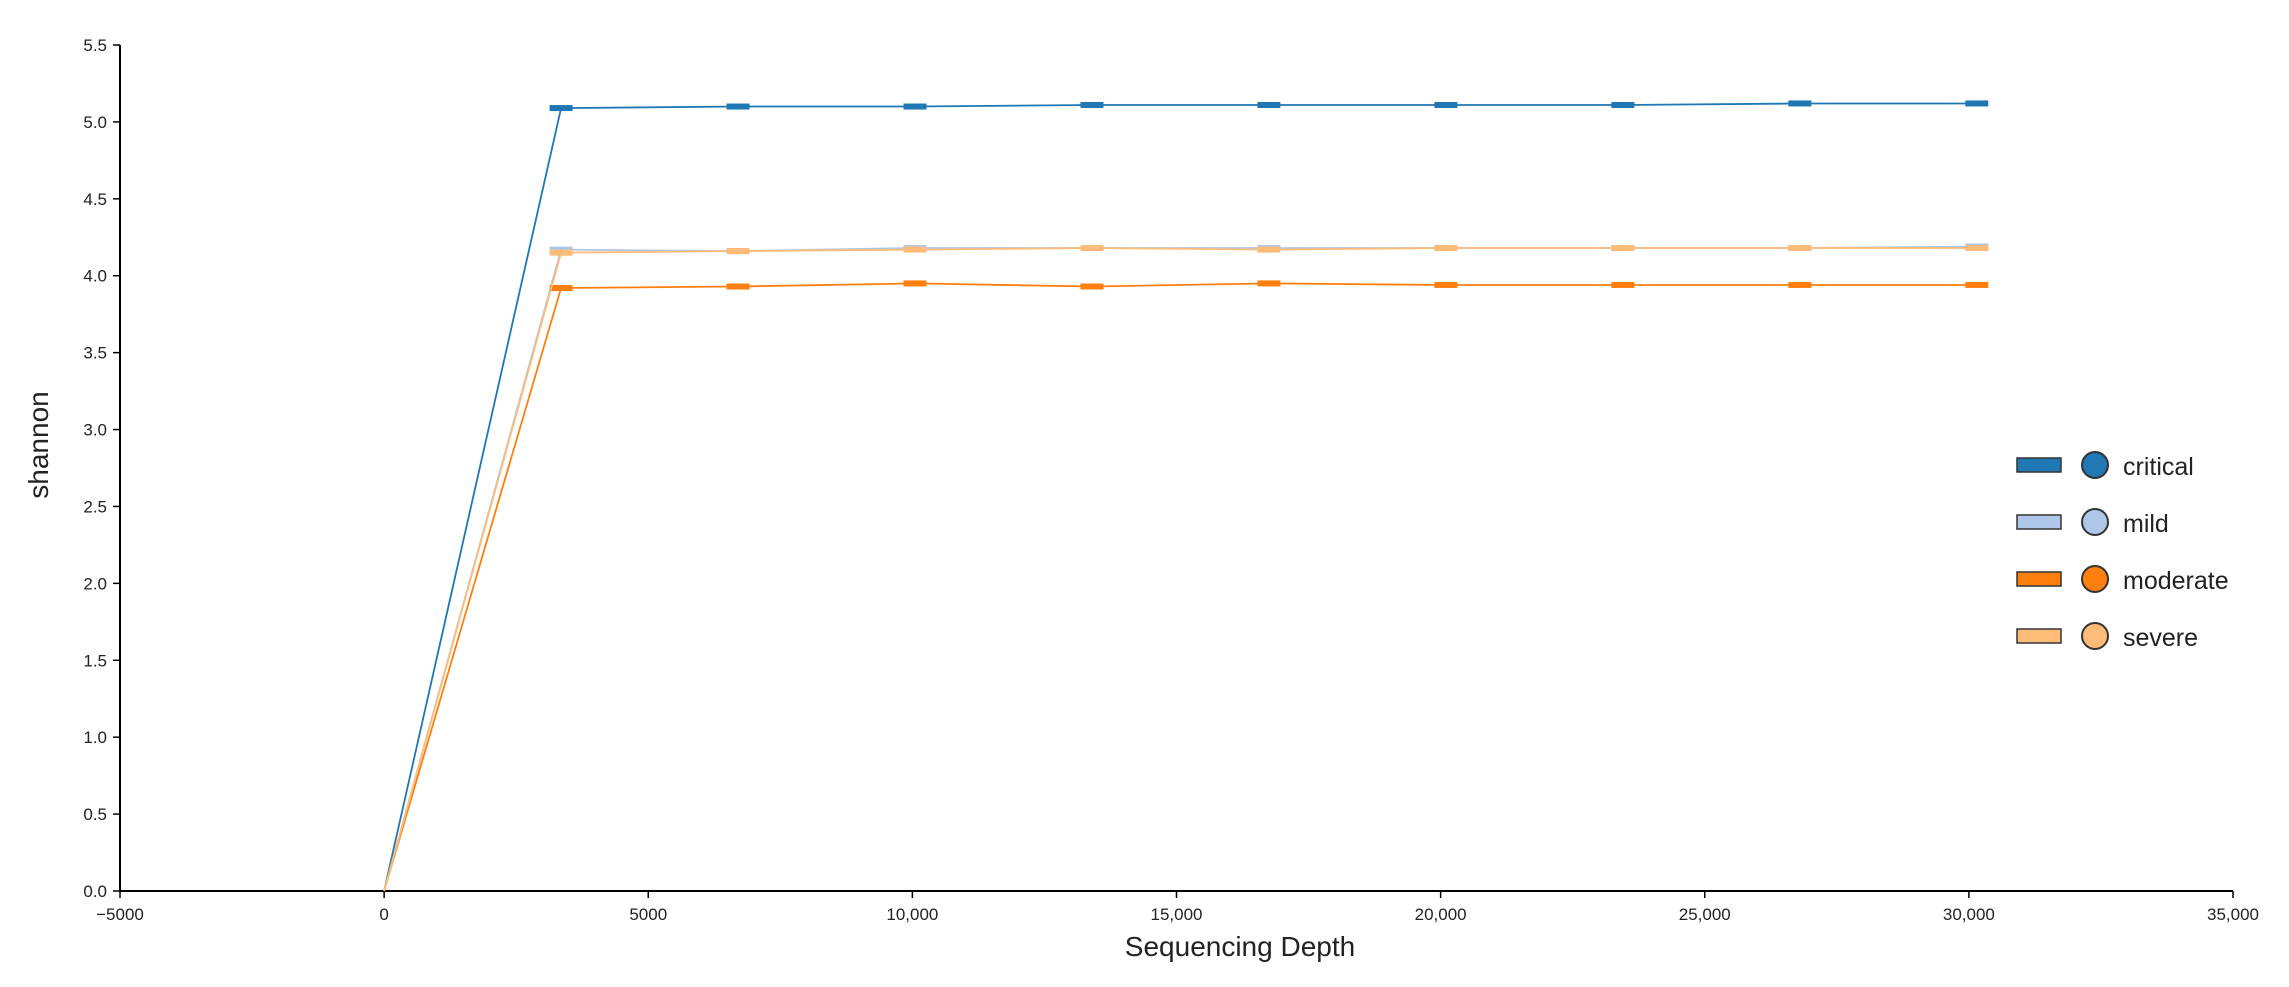 The height and width of the screenshot is (987, 2289). I want to click on x-tick-label: 10,000, so click(912, 914).